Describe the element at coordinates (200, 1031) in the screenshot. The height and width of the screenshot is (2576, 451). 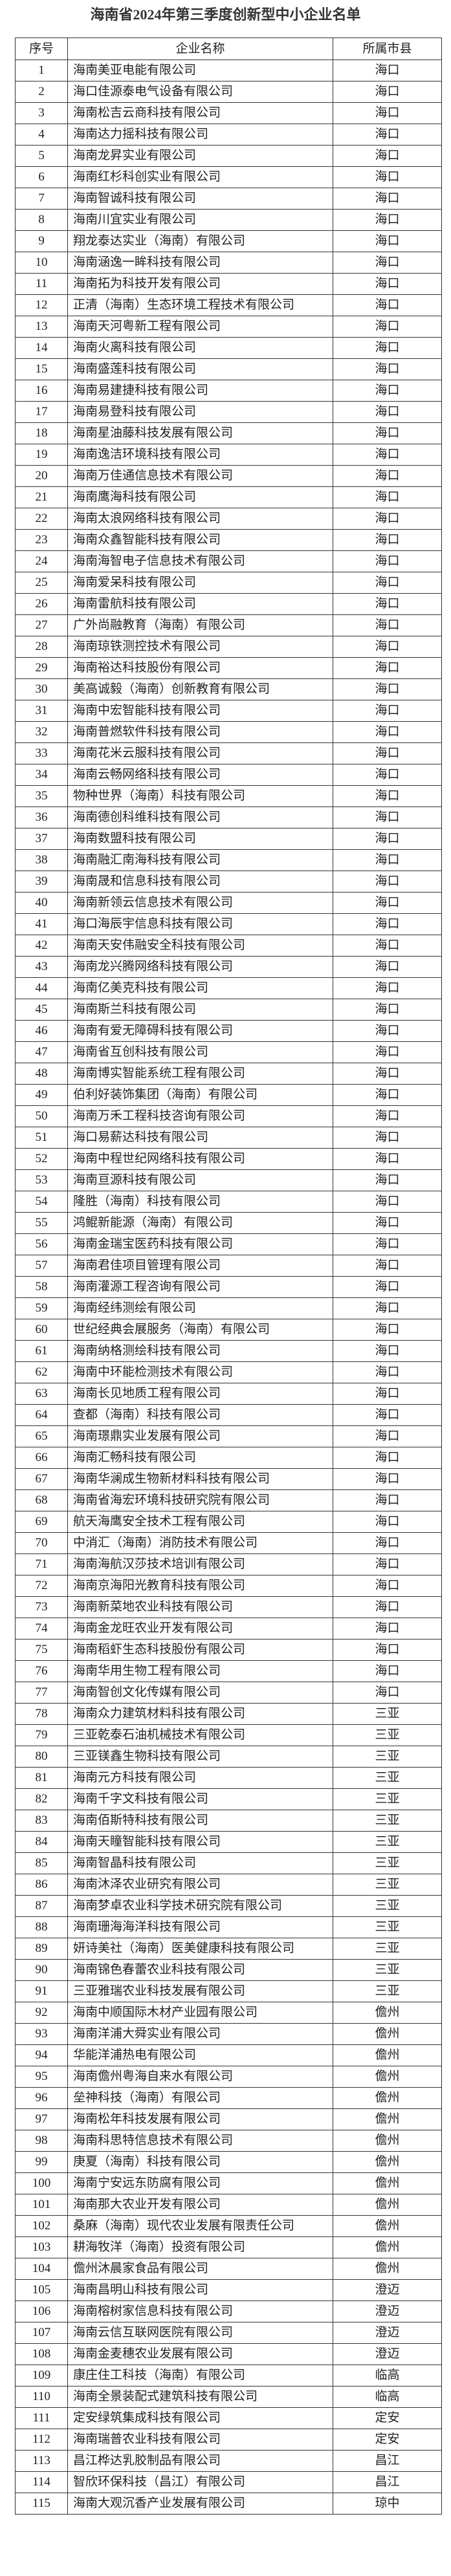
I see `company-name: 海南有爱无障碍科技有限公司` at that location.